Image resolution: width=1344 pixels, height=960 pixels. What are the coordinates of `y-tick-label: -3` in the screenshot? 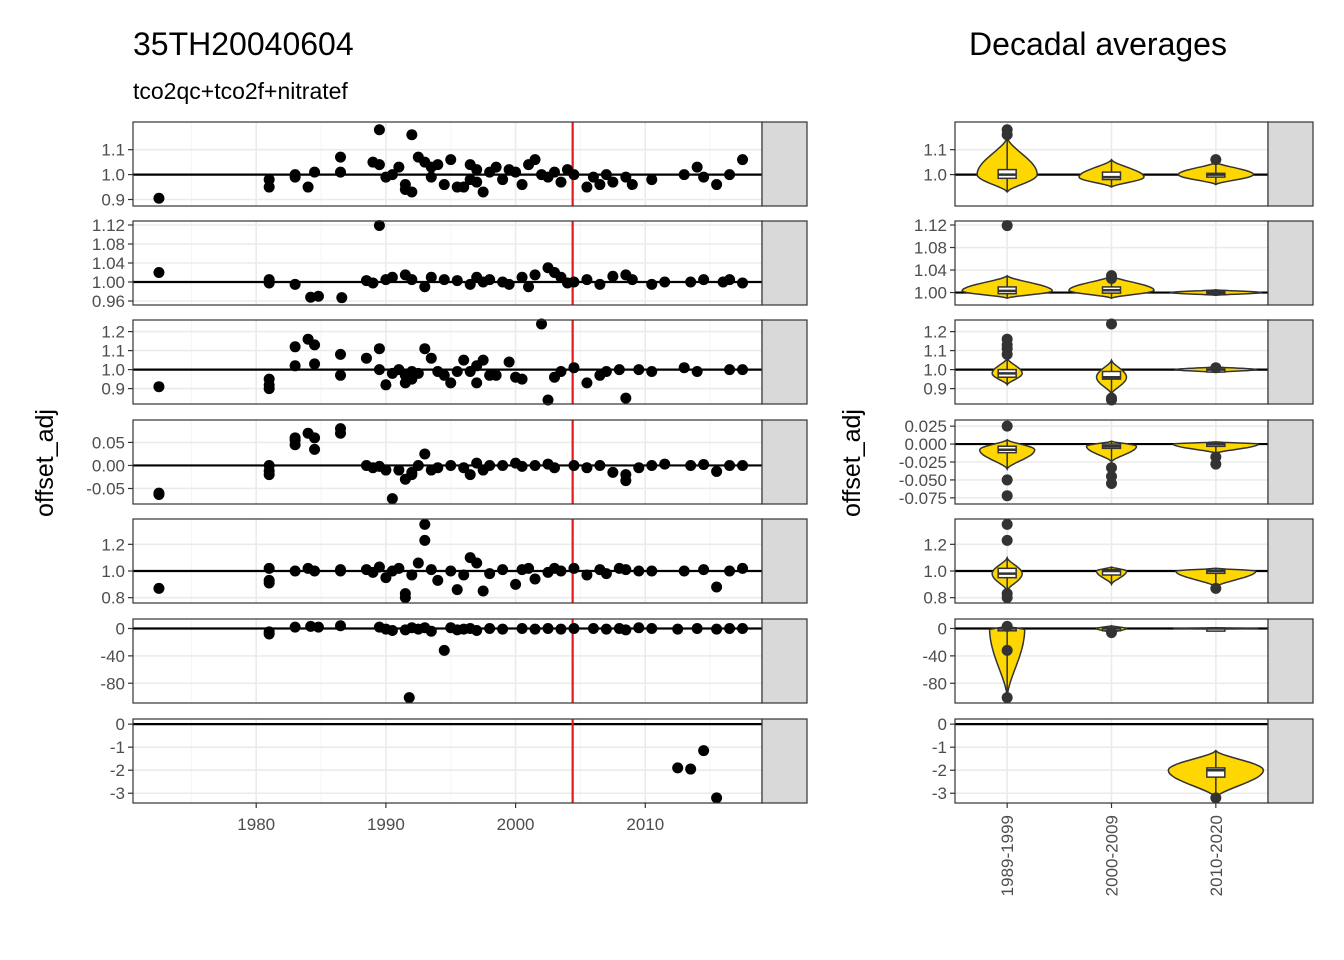 It's located at (117, 793).